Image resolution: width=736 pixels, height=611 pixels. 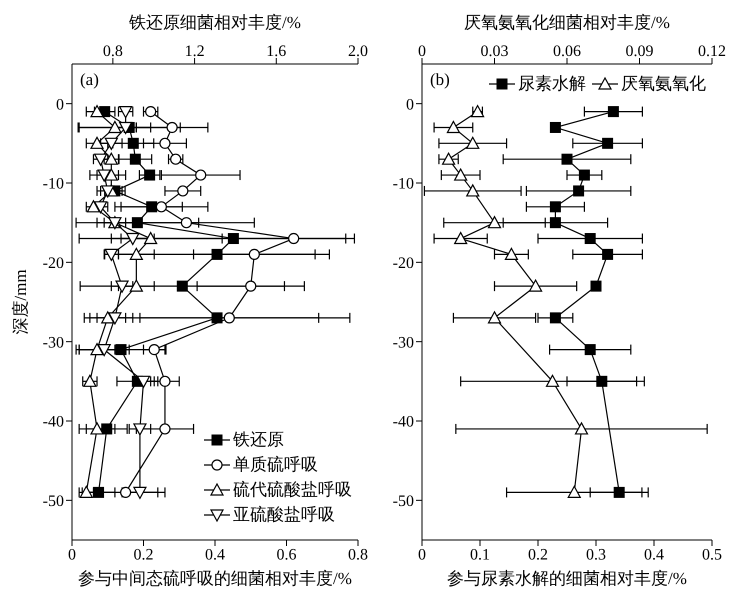 What do you see at coordinates (640, 51) in the screenshot?
I see `x2-tick-label: 0.09` at bounding box center [640, 51].